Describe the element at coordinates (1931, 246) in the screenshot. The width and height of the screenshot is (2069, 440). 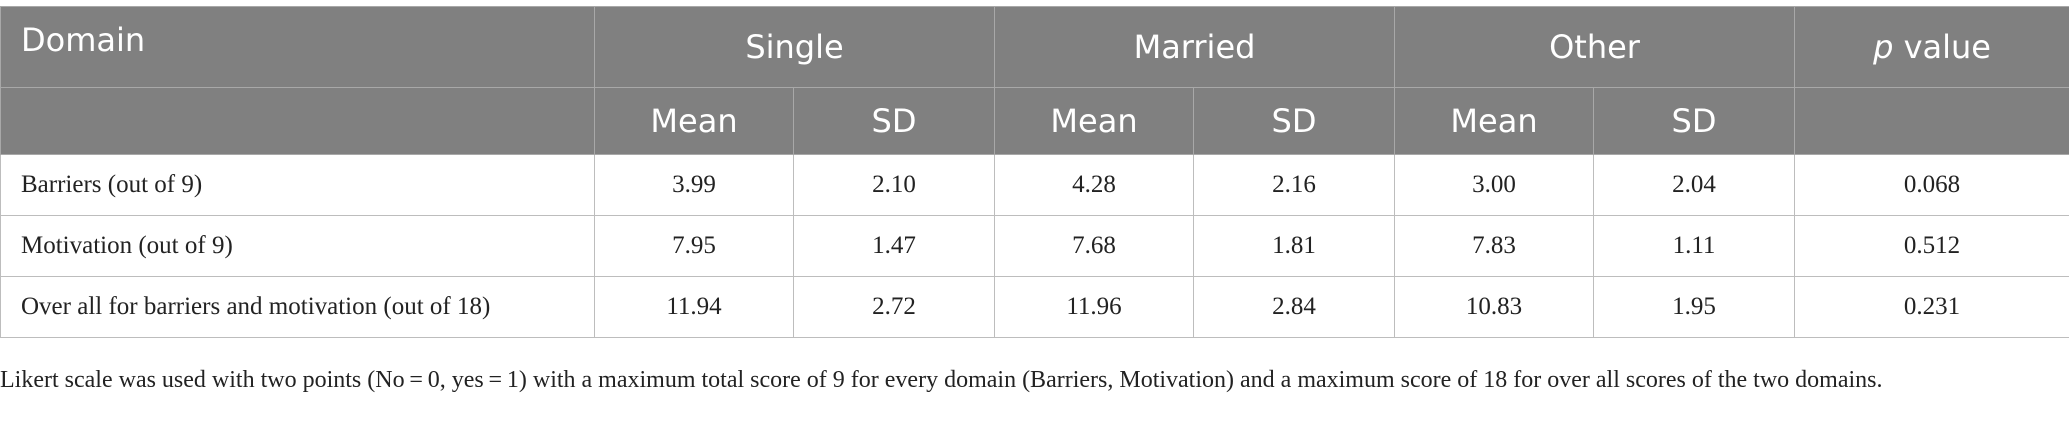
I see `table-cell: 0.512` at that location.